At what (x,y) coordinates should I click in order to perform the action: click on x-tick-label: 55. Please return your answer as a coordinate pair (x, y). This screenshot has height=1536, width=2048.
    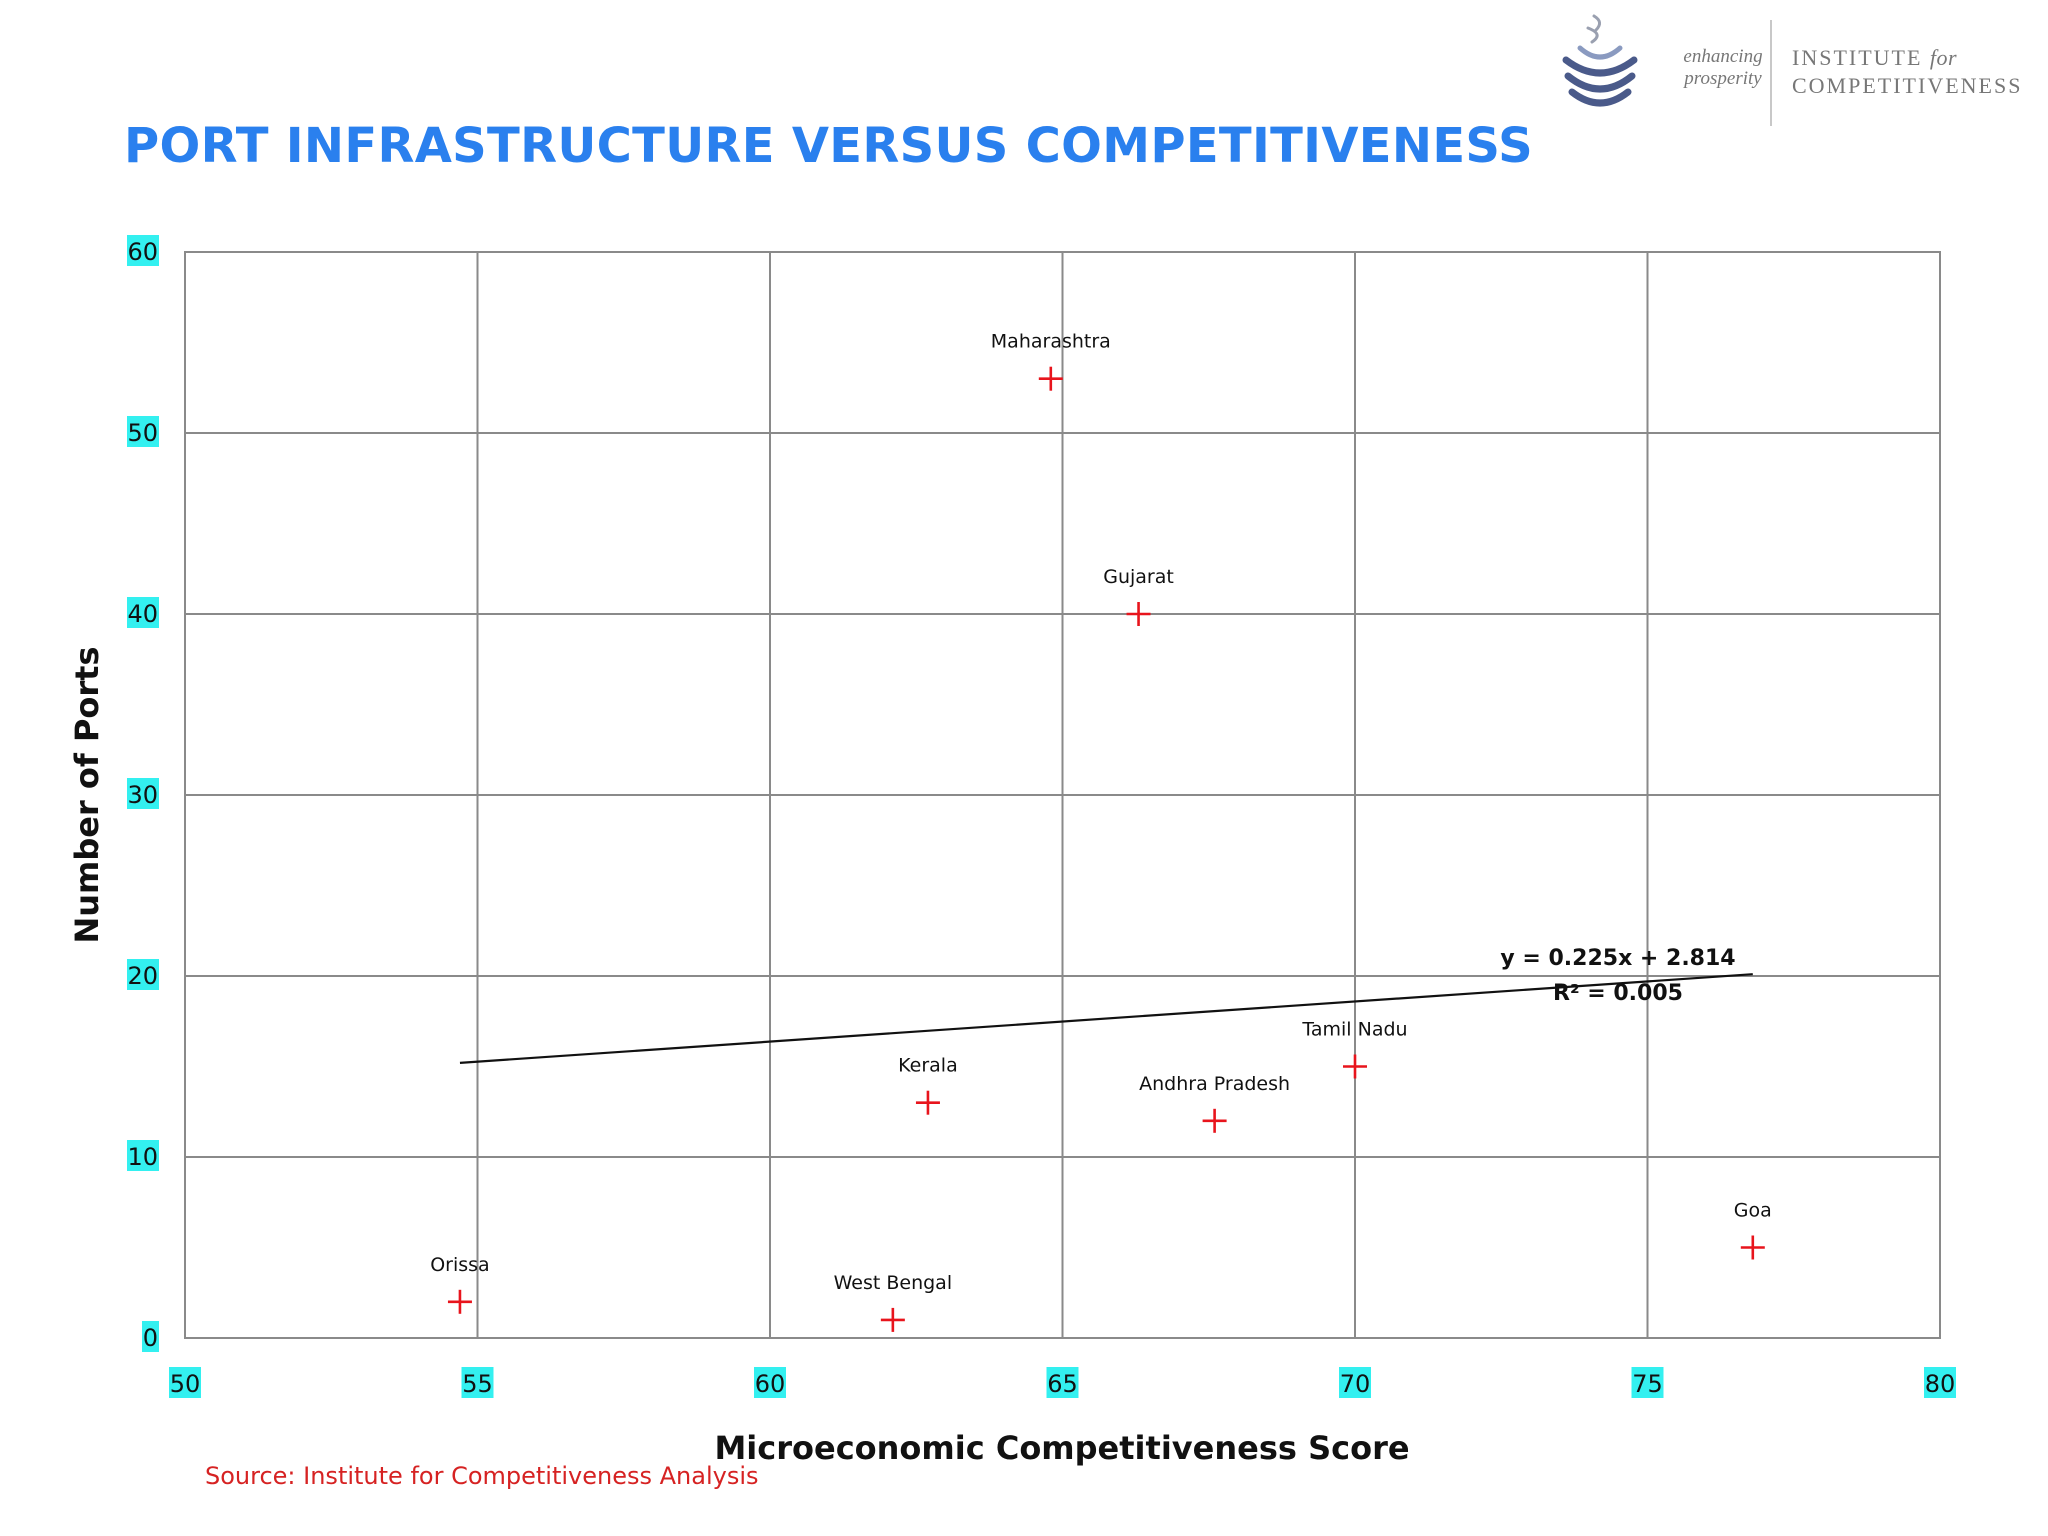
    Looking at the image, I should click on (477, 1384).